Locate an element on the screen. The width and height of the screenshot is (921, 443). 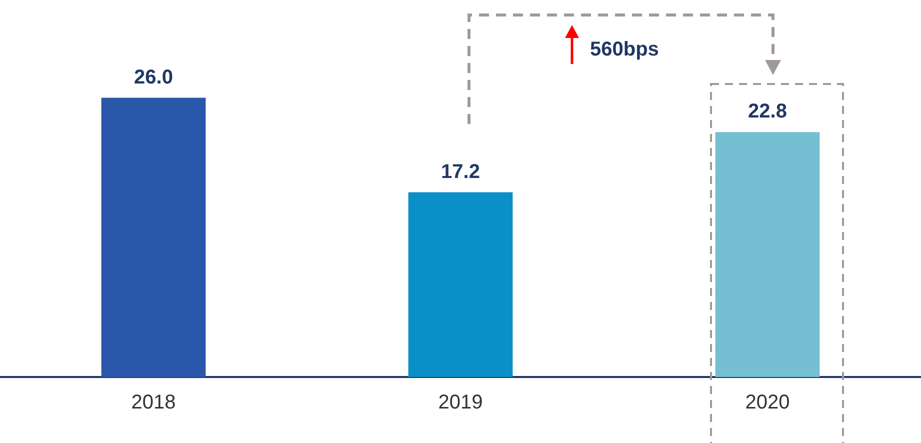
data-label: 22.8 is located at coordinates (767, 111).